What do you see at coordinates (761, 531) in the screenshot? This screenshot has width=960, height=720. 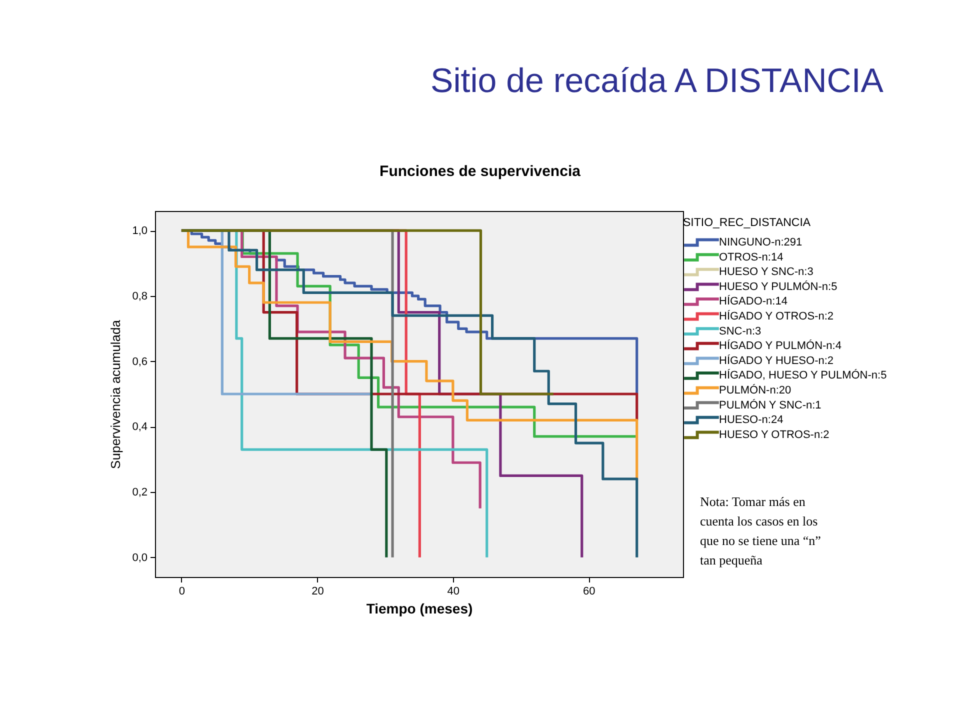 I see `text: Nota: Tomar más en cuenta los casos en los que no se tiene una “n” tan pequeña` at bounding box center [761, 531].